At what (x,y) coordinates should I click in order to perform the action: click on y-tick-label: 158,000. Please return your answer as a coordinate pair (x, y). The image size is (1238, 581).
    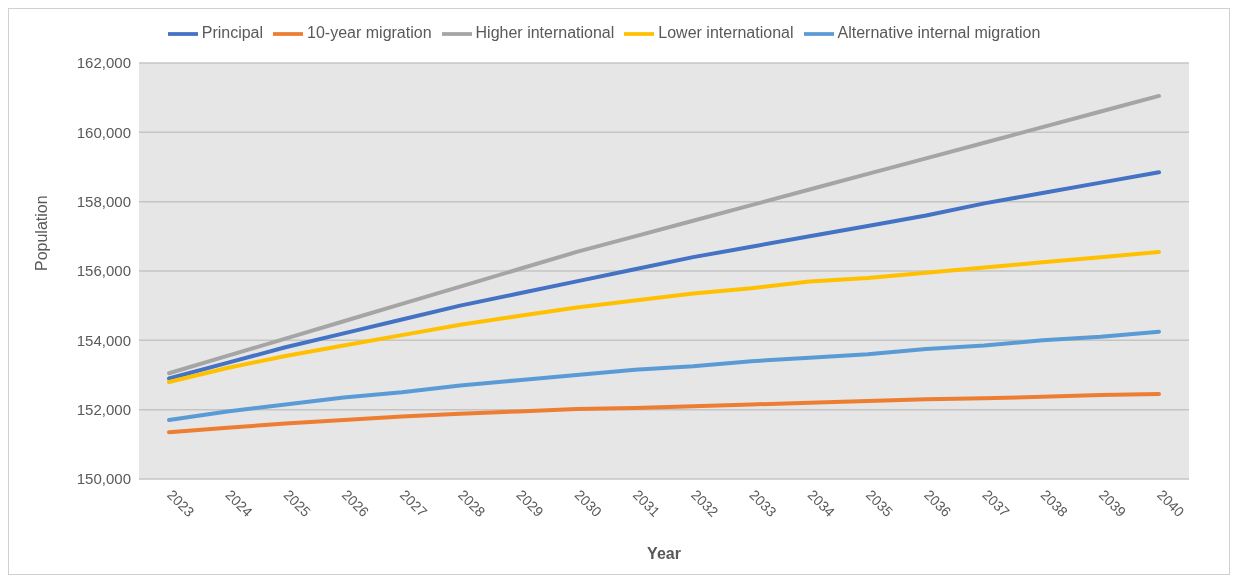
    Looking at the image, I should click on (103, 201).